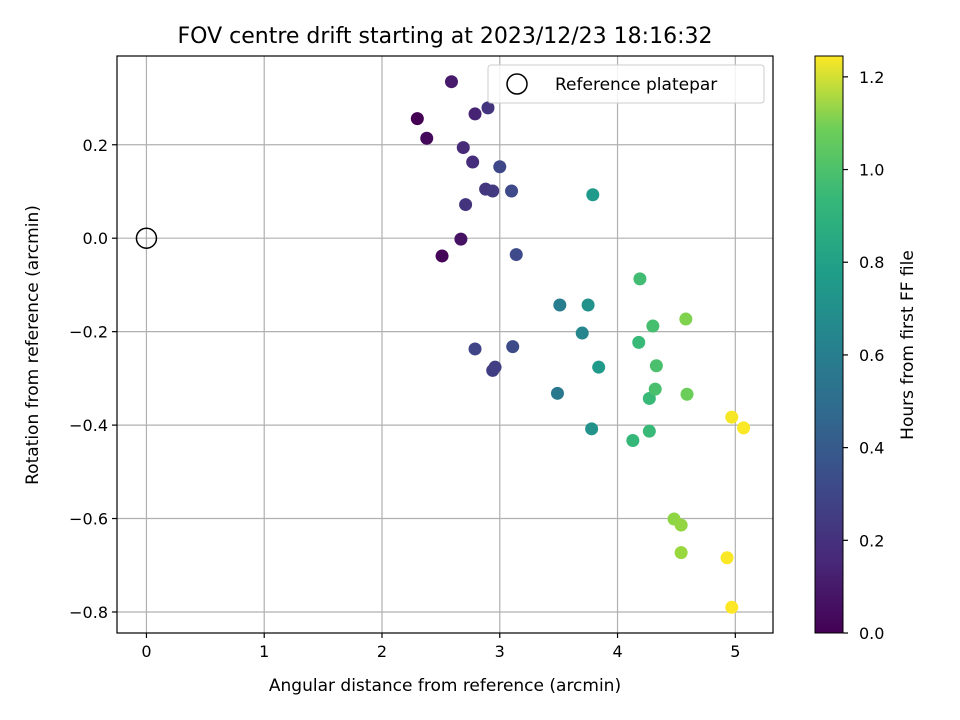  I want to click on y-axis-label: Rotation from reference (arcmin), so click(33, 345).